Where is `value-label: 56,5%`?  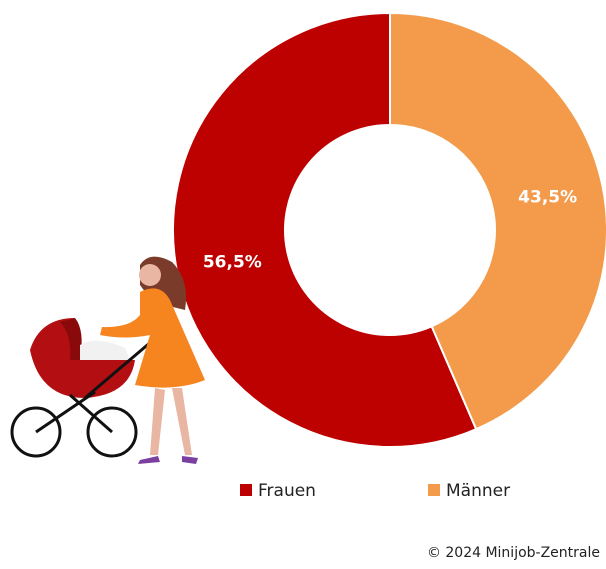
value-label: 56,5% is located at coordinates (232, 263).